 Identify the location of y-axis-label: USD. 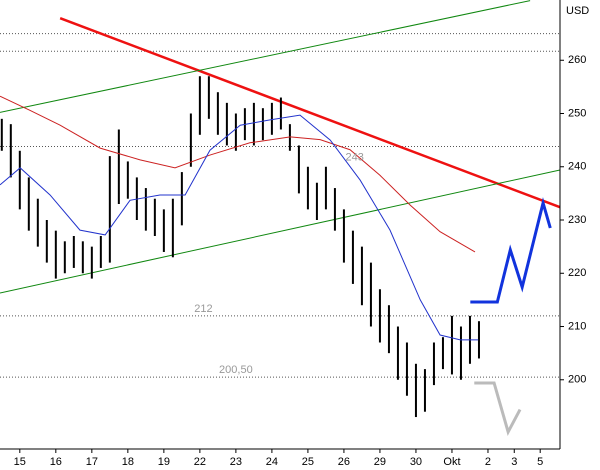
(577, 11).